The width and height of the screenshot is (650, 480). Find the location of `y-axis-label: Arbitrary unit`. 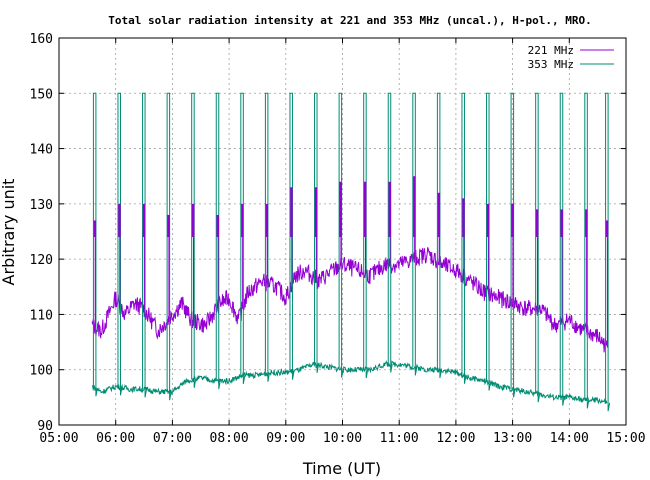

y-axis-label: Arbitrary unit is located at coordinates (9, 232).